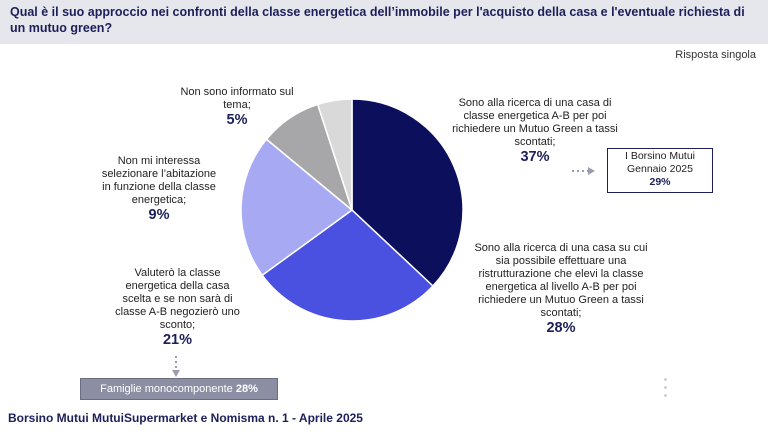 The width and height of the screenshot is (768, 435). I want to click on slice-value: 28%, so click(561, 328).